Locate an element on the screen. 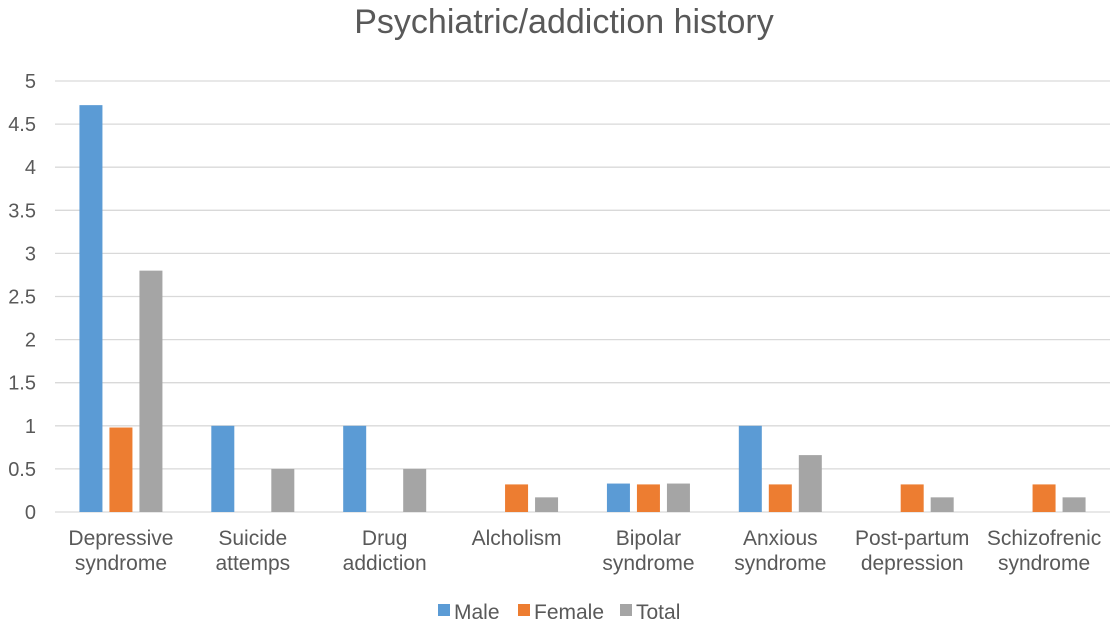  x-category-label: Drug is located at coordinates (385, 538).